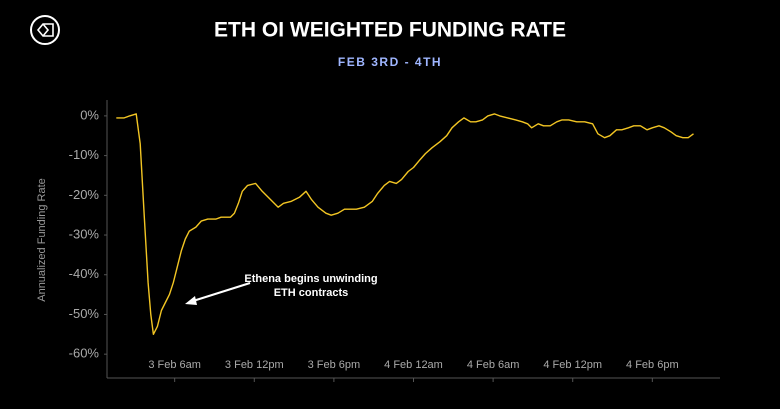 The image size is (780, 409). Describe the element at coordinates (493, 365) in the screenshot. I see `x-tick-label: 4 Feb 6am` at that location.